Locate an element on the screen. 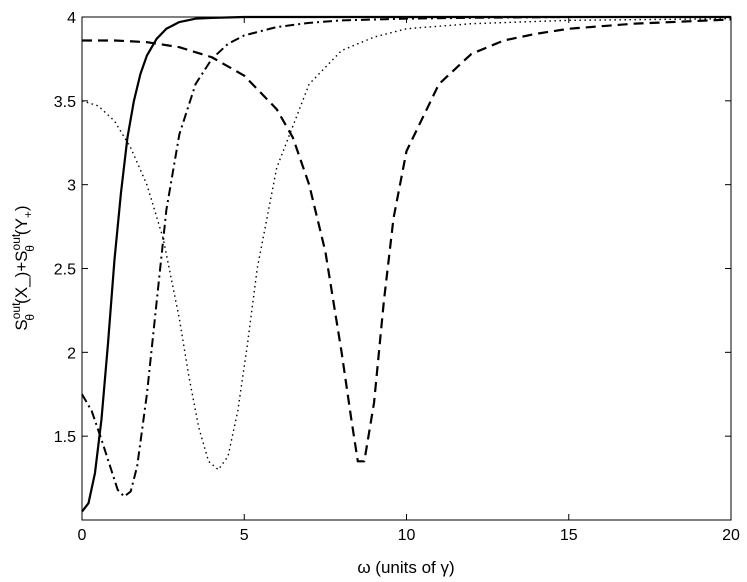  x-tick-label: 10 is located at coordinates (407, 535).